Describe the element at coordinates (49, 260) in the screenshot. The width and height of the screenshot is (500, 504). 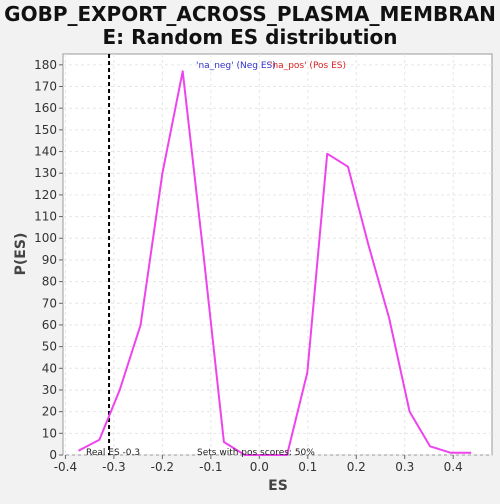
I see `y-tick-label: 90` at that location.